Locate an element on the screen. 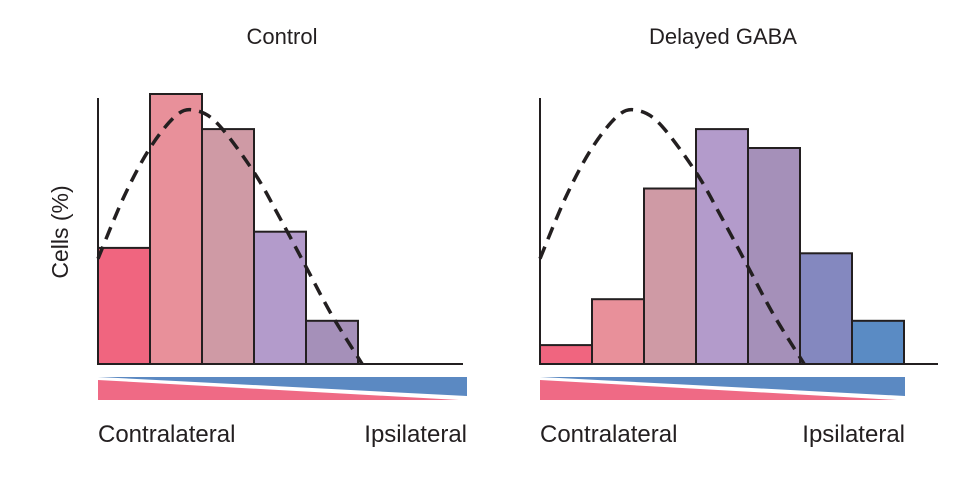  control-contralateral-label: Contralateral is located at coordinates (166, 434).